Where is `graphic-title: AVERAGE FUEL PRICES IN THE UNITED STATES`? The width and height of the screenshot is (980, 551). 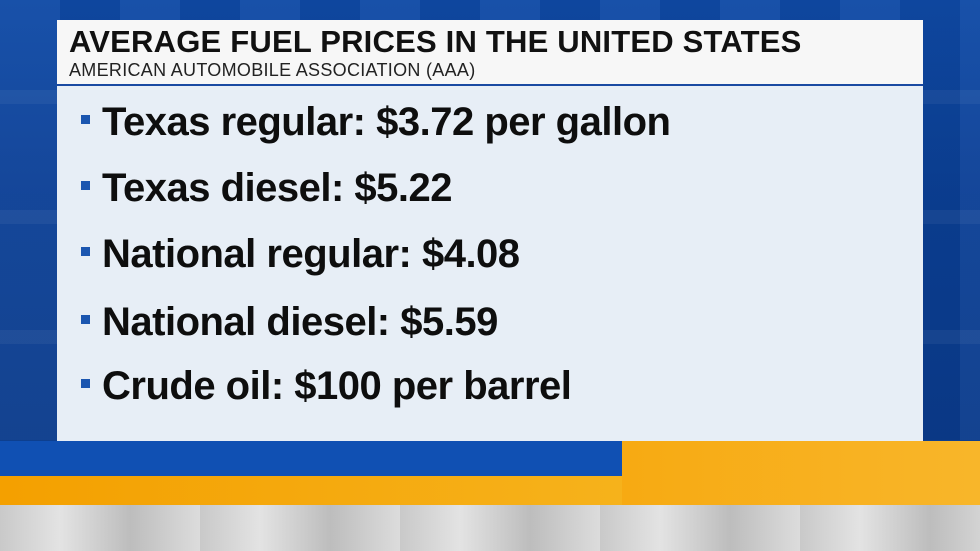
graphic-title: AVERAGE FUEL PRICES IN THE UNITED STATES is located at coordinates (435, 41).